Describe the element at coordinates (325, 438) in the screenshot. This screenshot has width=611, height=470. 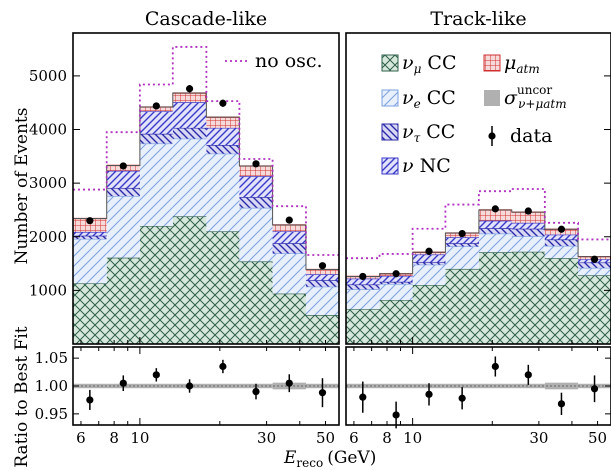
I see `x-tick-label: 50` at that location.